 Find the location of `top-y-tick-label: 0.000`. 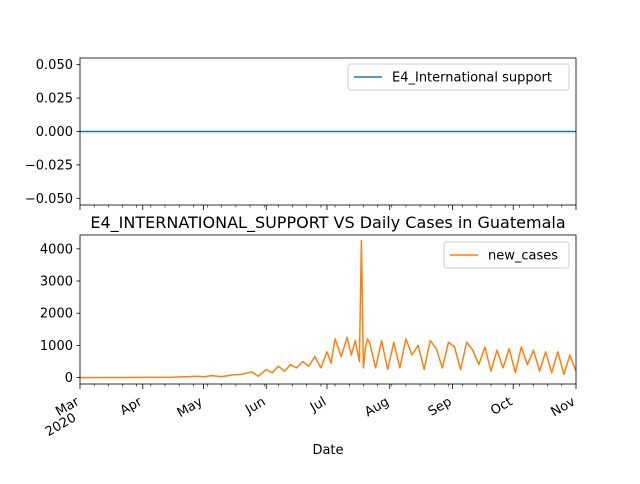

top-y-tick-label: 0.000 is located at coordinates (54, 132).